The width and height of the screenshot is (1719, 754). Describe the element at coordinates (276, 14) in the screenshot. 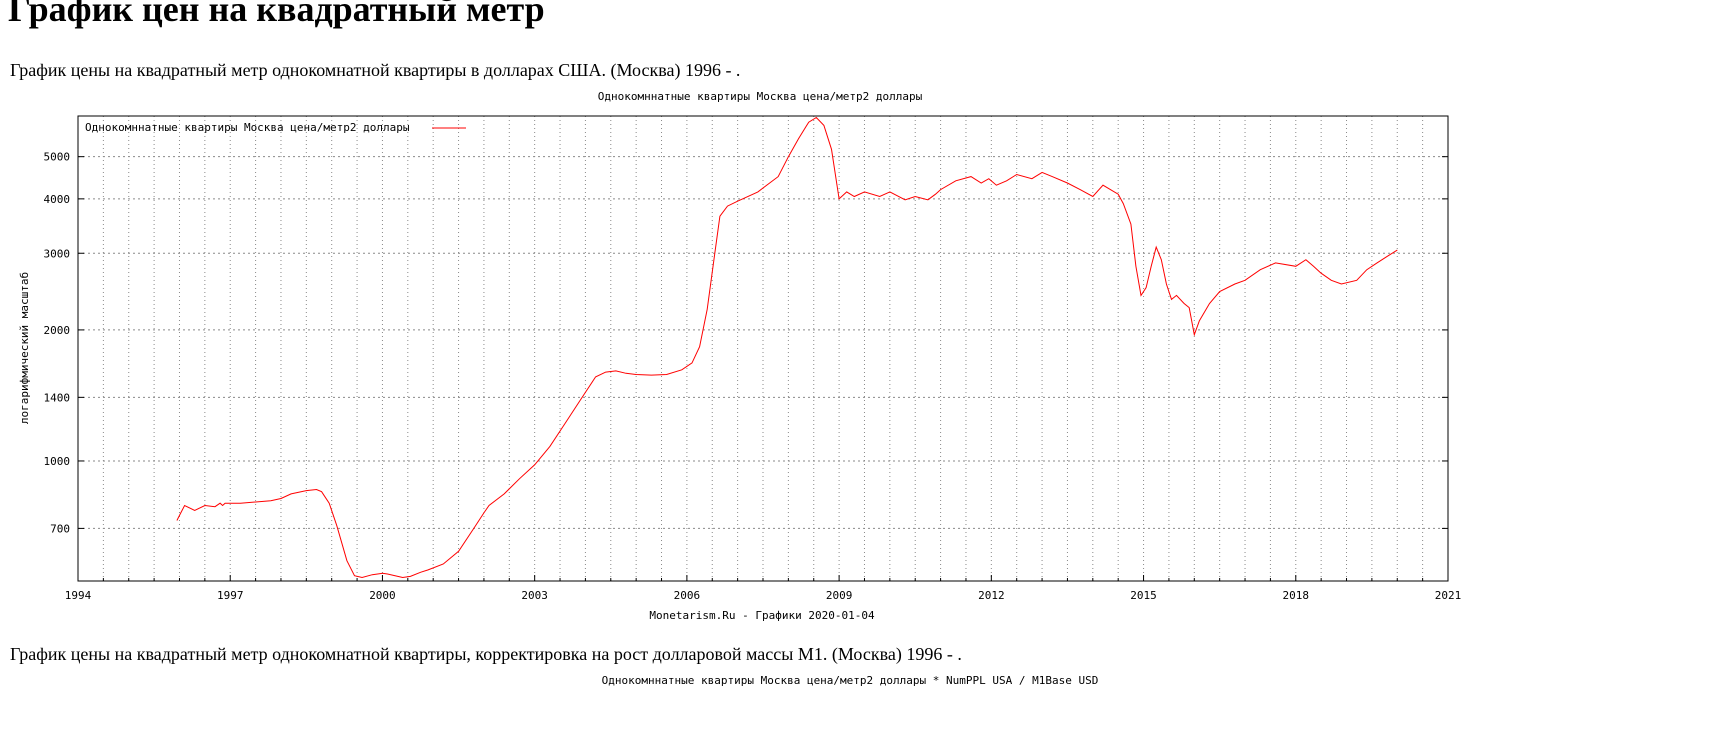

I see `page-title: График цен на квадратный метр` at that location.